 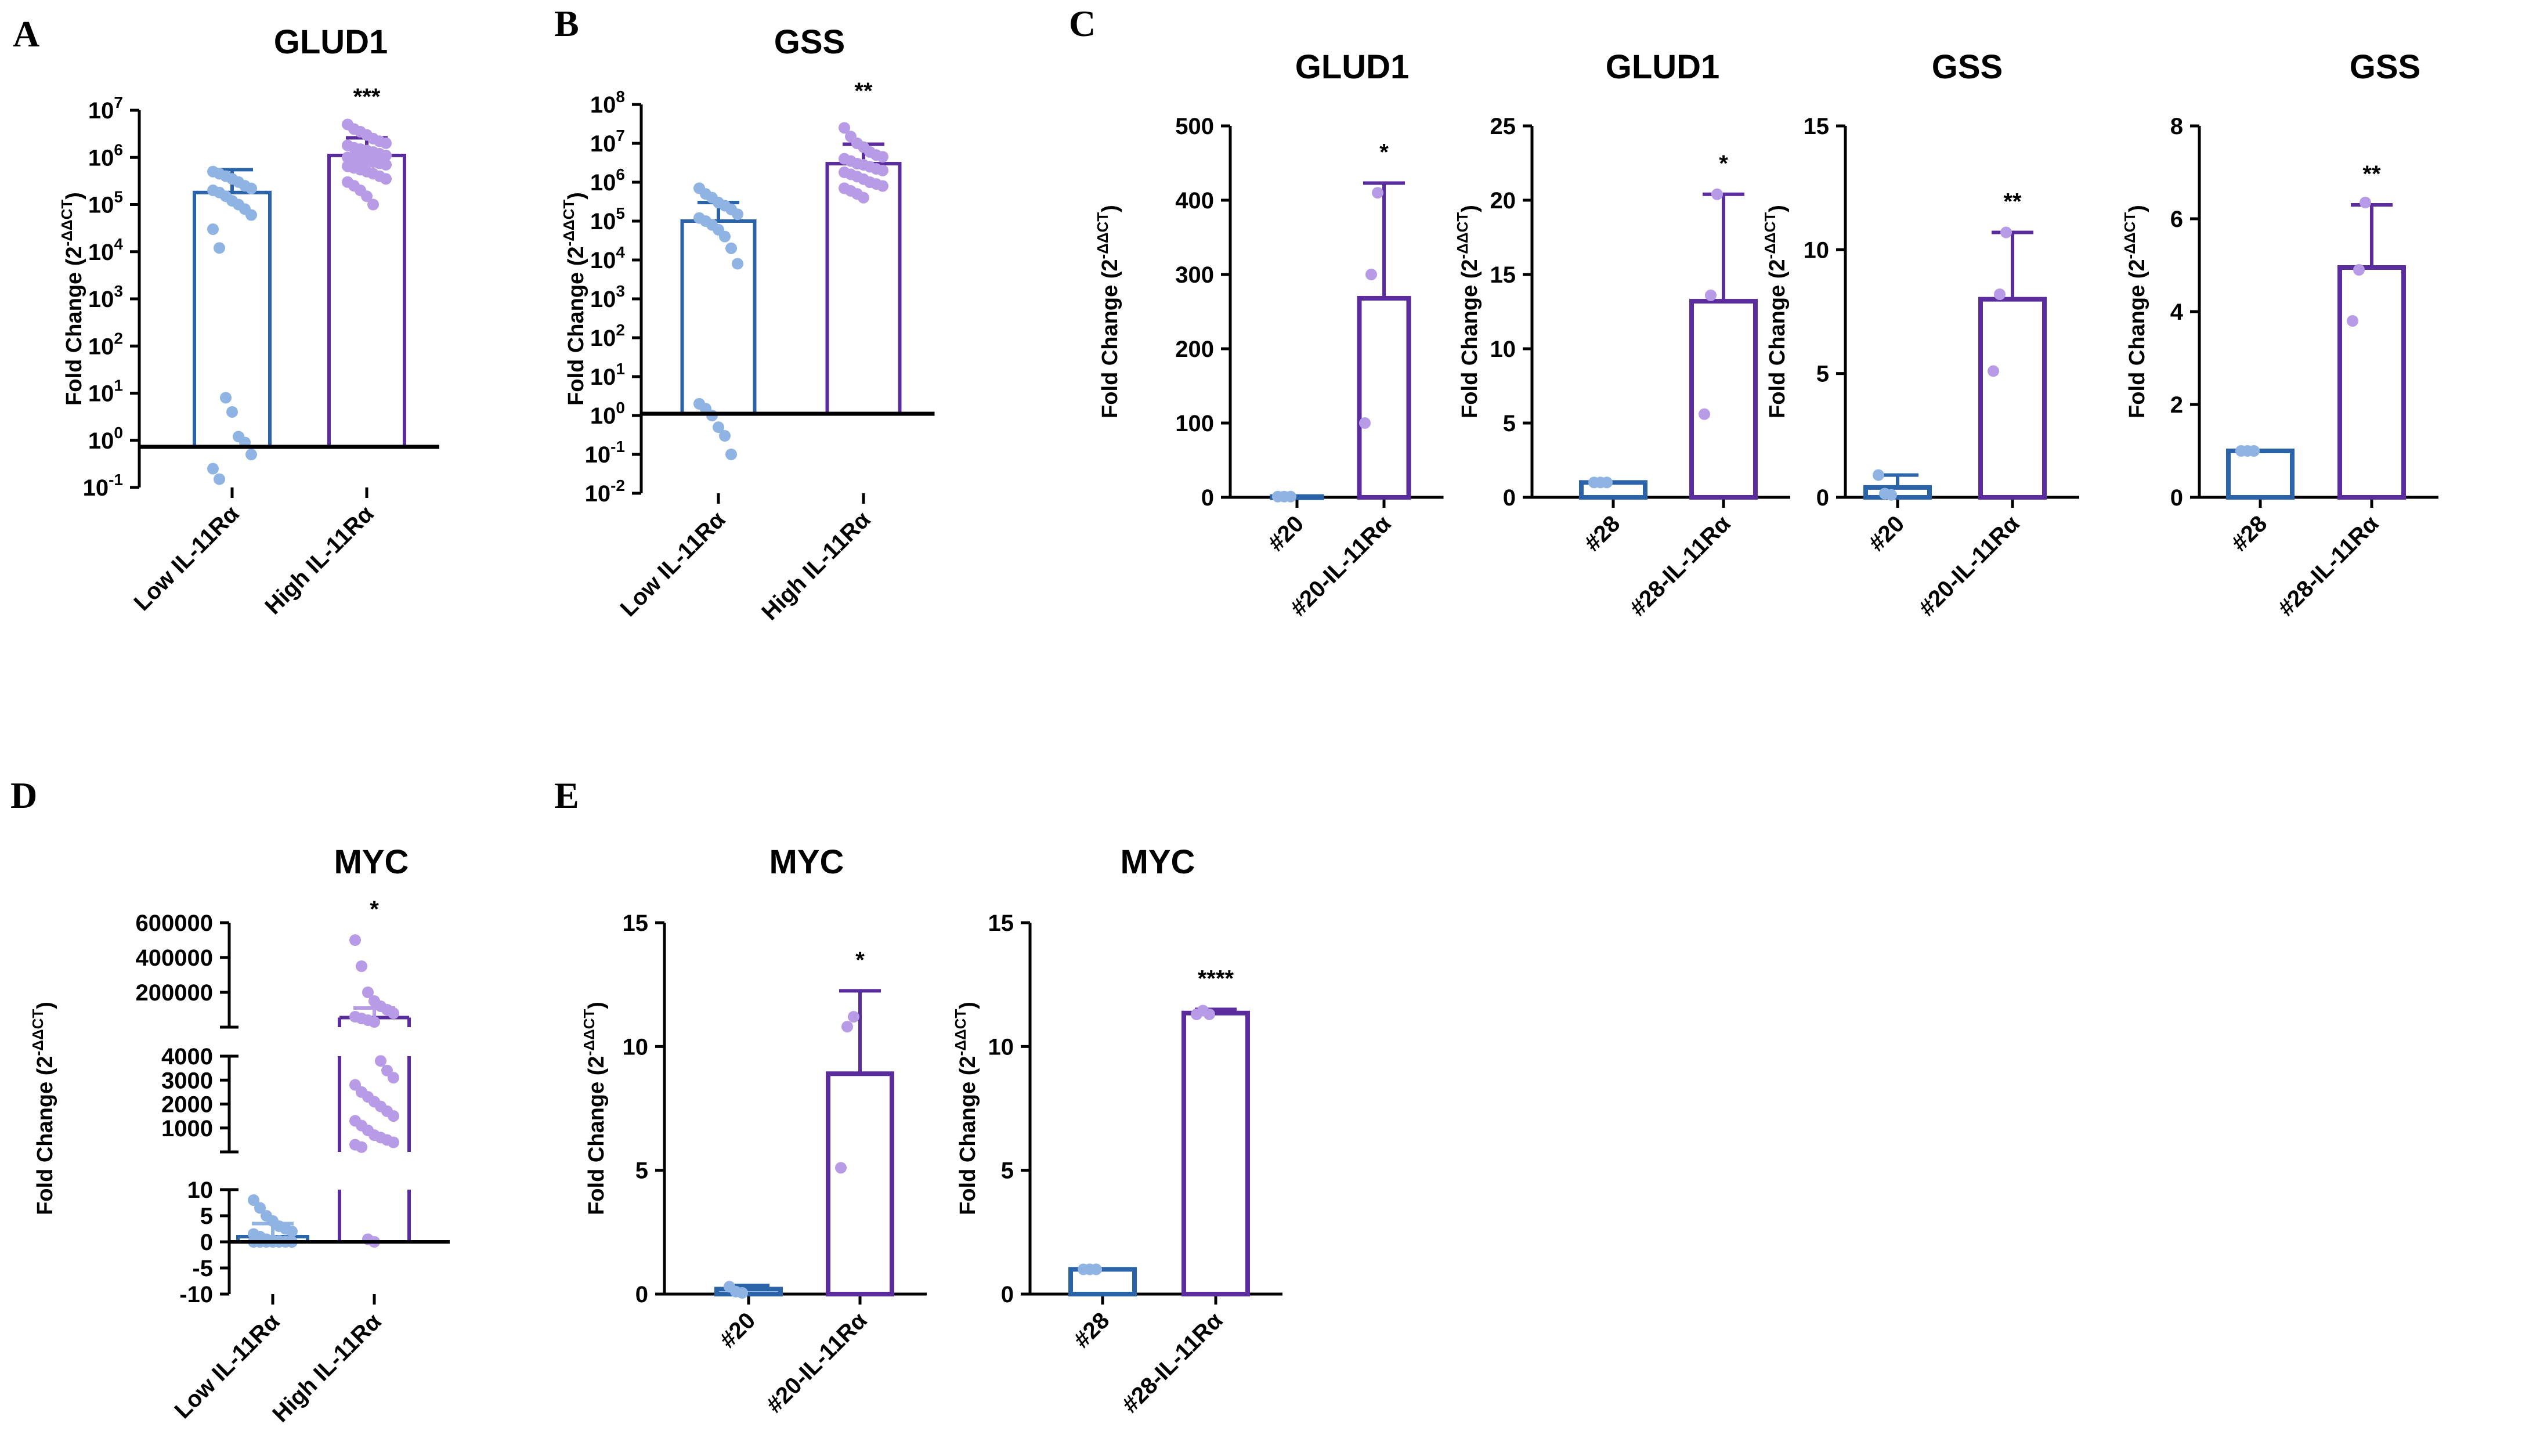 I want to click on x-tick-label-0: #20, so click(x=738, y=1330).